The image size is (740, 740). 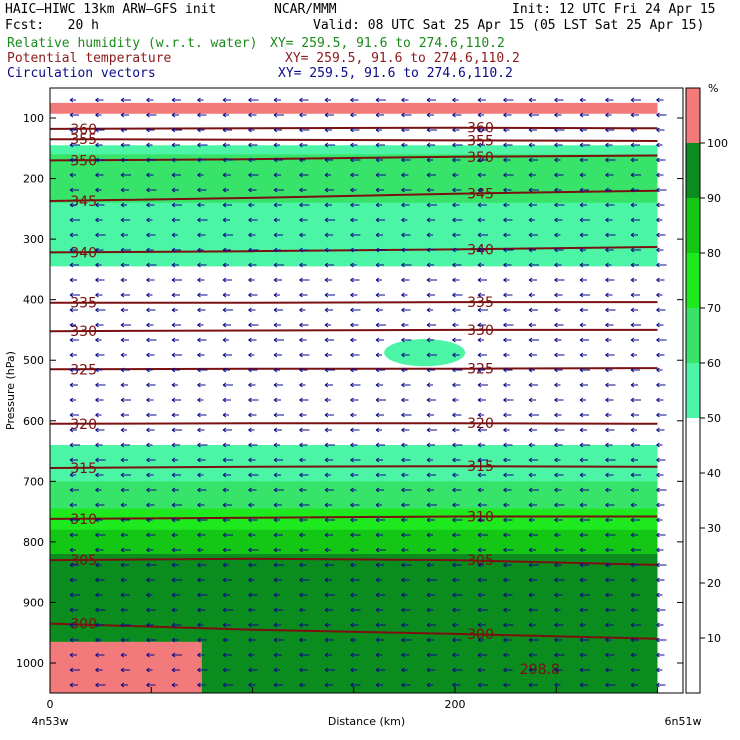 What do you see at coordinates (132, 43) in the screenshot?
I see `field-rh-name: Relative humidity (w.r.t. water)` at bounding box center [132, 43].